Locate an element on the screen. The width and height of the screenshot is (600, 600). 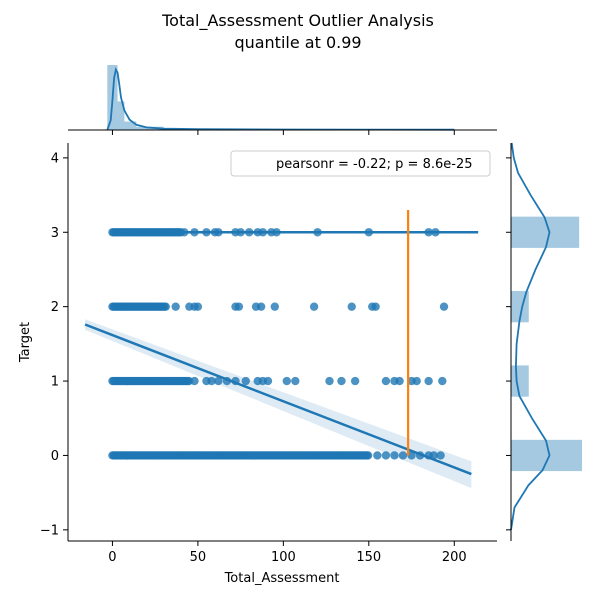
legend: pearsonr = -0.22; p = 8.6e-25 is located at coordinates (360, 163).